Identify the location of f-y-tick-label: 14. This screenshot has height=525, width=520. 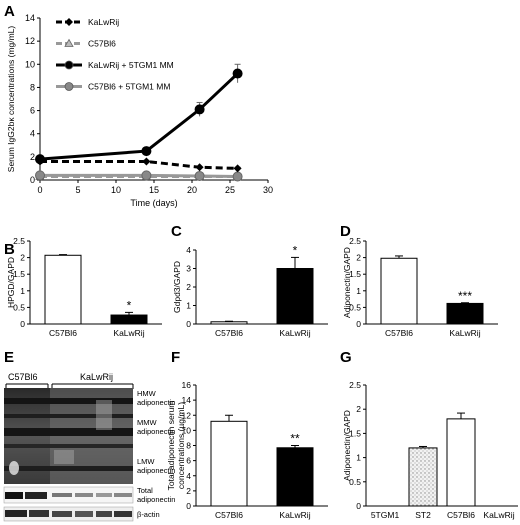
(187, 400).